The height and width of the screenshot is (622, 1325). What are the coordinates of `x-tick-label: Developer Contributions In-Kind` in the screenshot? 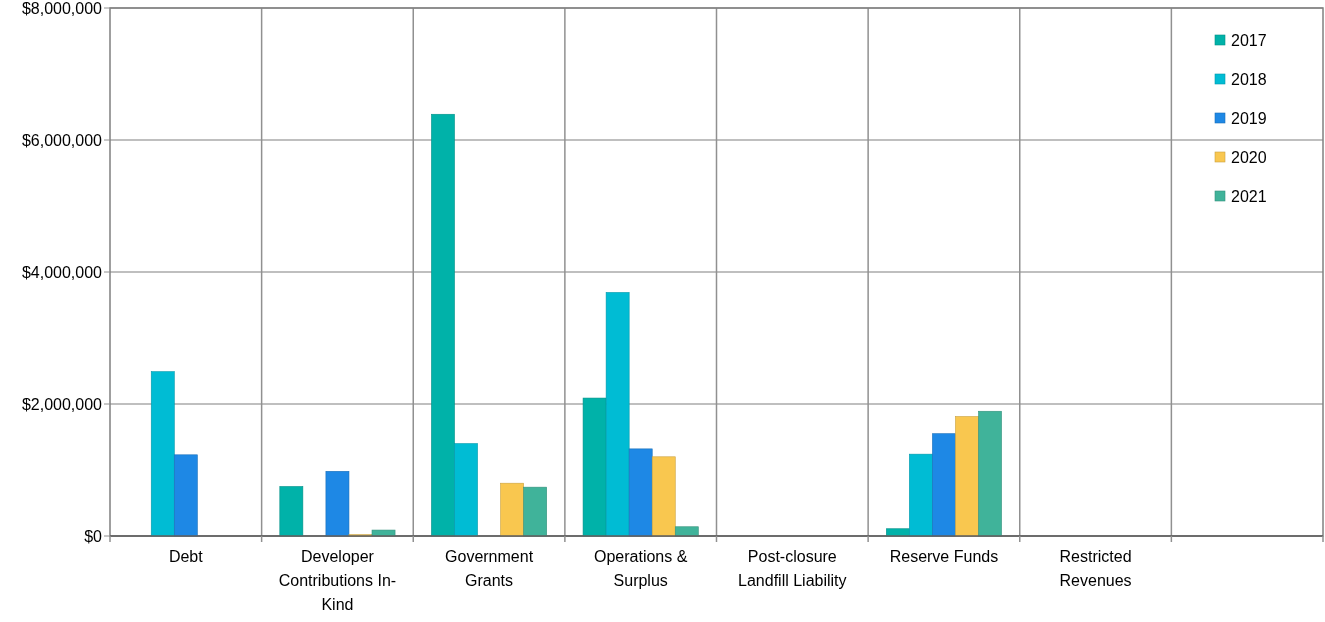 It's located at (337, 580).